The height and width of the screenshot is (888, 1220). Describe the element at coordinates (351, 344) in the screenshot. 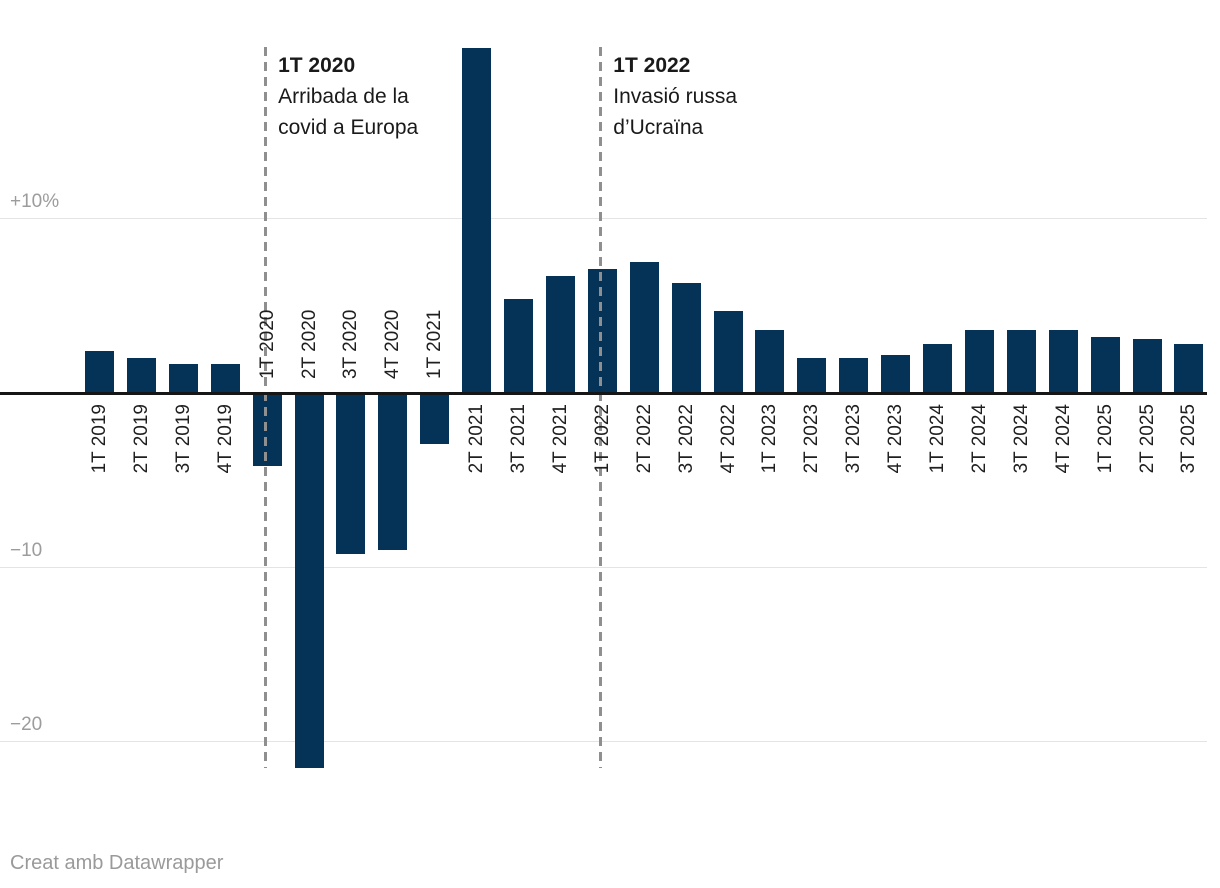

I see `x-axis-label: 3T 2020` at that location.